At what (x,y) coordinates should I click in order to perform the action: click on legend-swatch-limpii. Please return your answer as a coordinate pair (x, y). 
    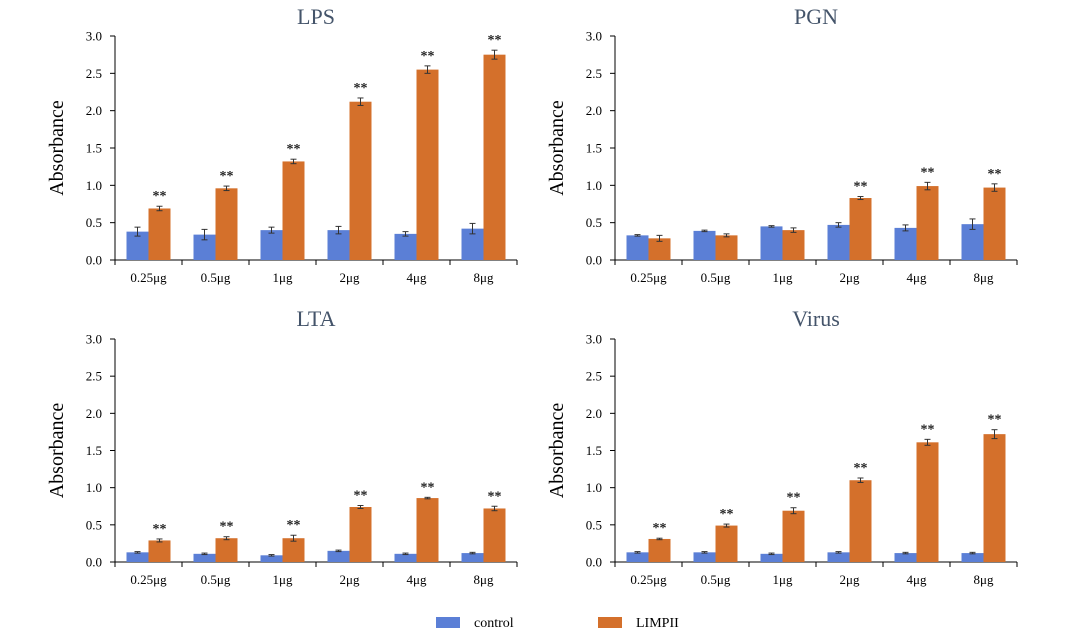
    Looking at the image, I should click on (610, 622).